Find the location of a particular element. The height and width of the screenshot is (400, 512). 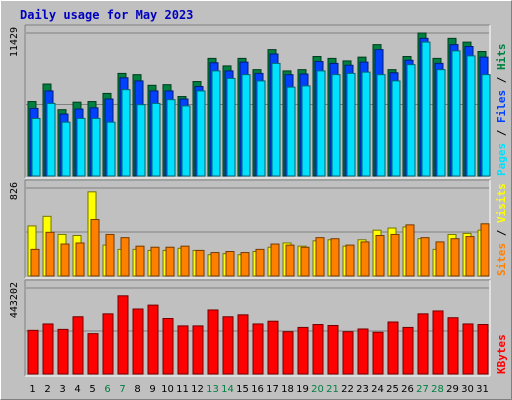

legend-text: Pages / Files / Hits is located at coordinates (501, 110).